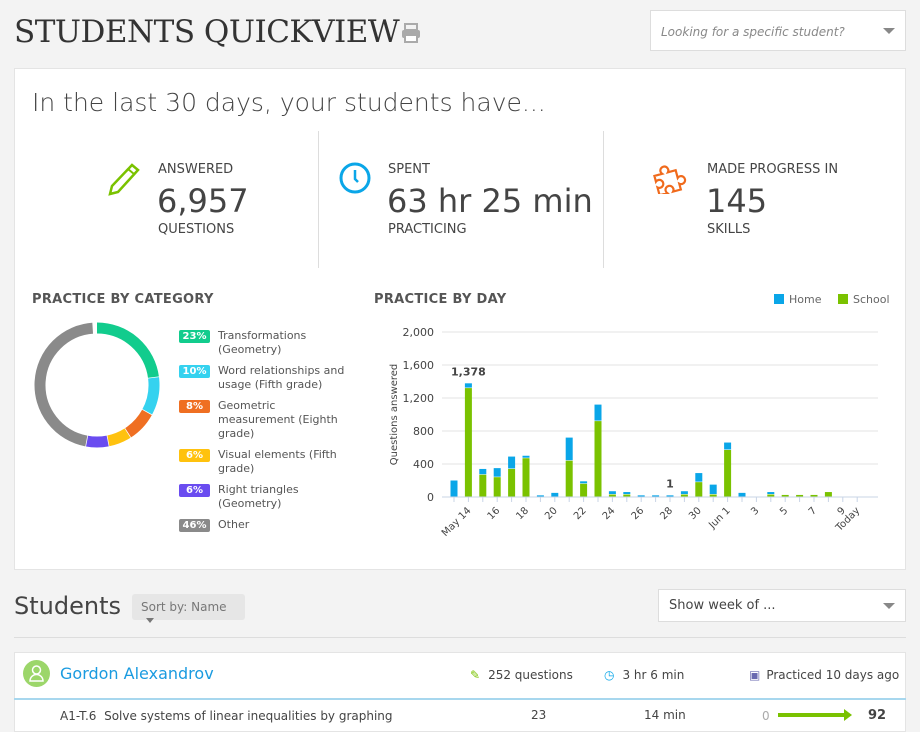 The width and height of the screenshot is (920, 732). Describe the element at coordinates (78, 716) in the screenshot. I see `skill-code: A1-T.6` at that location.